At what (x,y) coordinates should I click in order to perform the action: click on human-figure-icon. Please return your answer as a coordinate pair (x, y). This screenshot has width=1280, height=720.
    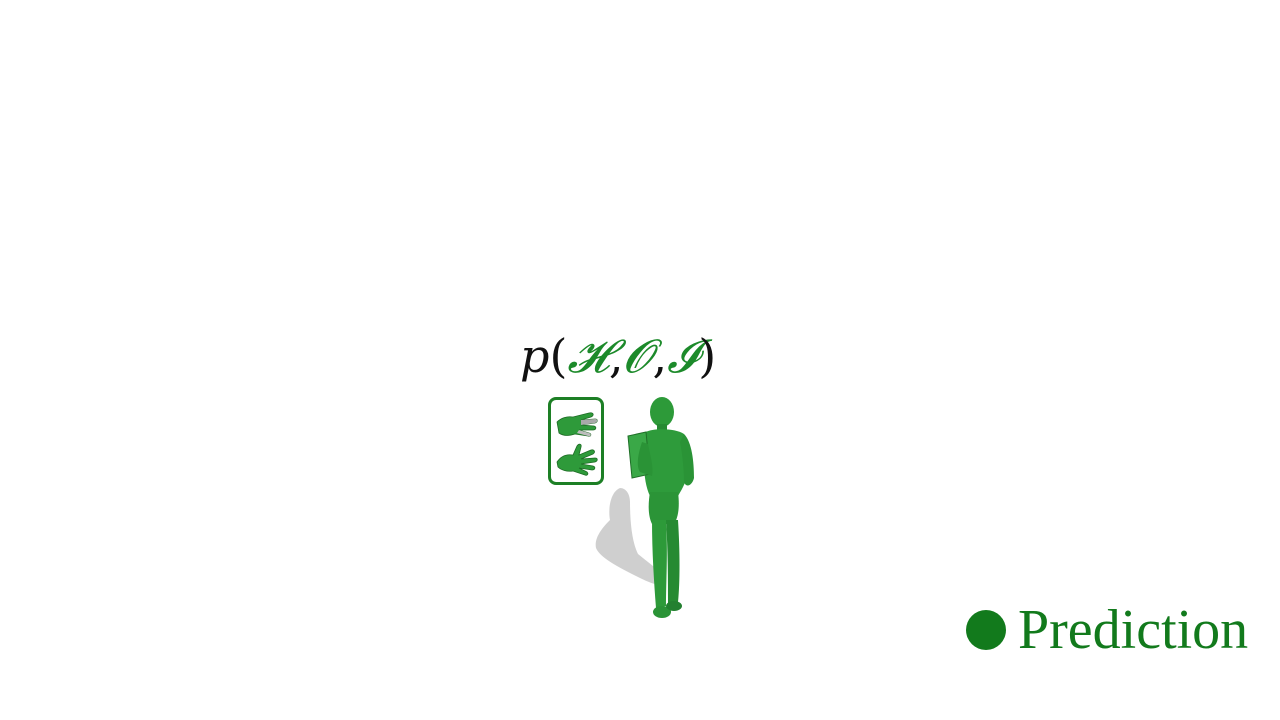
    Looking at the image, I should click on (644, 507).